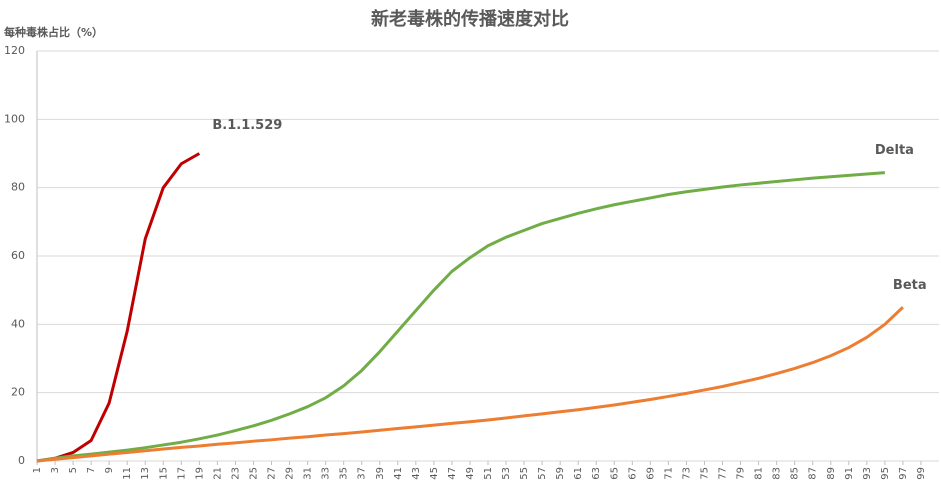 This screenshot has height=487, width=941. What do you see at coordinates (795, 473) in the screenshot?
I see `x-tick-label: 85` at bounding box center [795, 473].